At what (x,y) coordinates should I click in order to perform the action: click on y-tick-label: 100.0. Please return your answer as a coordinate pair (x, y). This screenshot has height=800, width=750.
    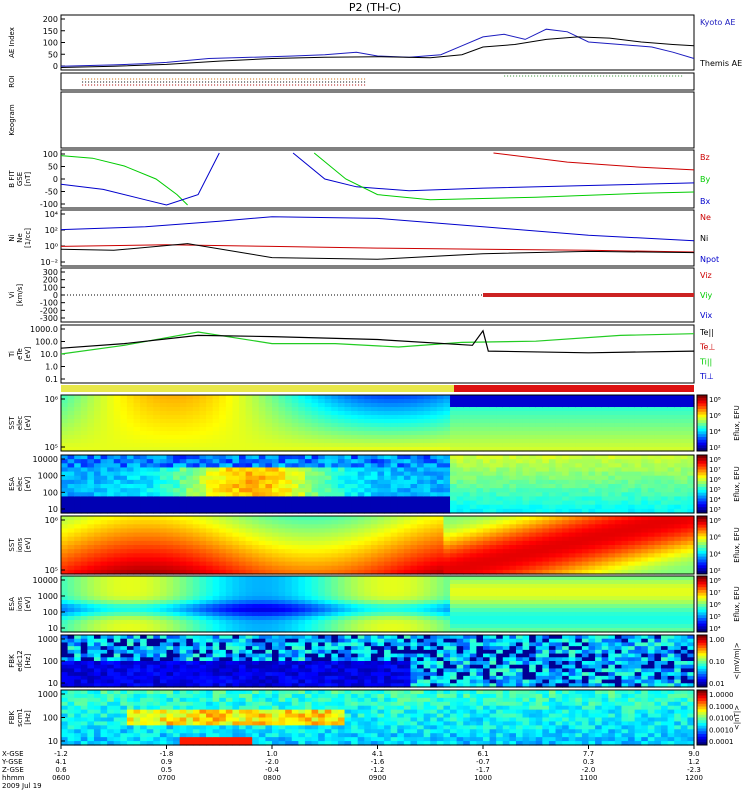
    Looking at the image, I should click on (46, 342).